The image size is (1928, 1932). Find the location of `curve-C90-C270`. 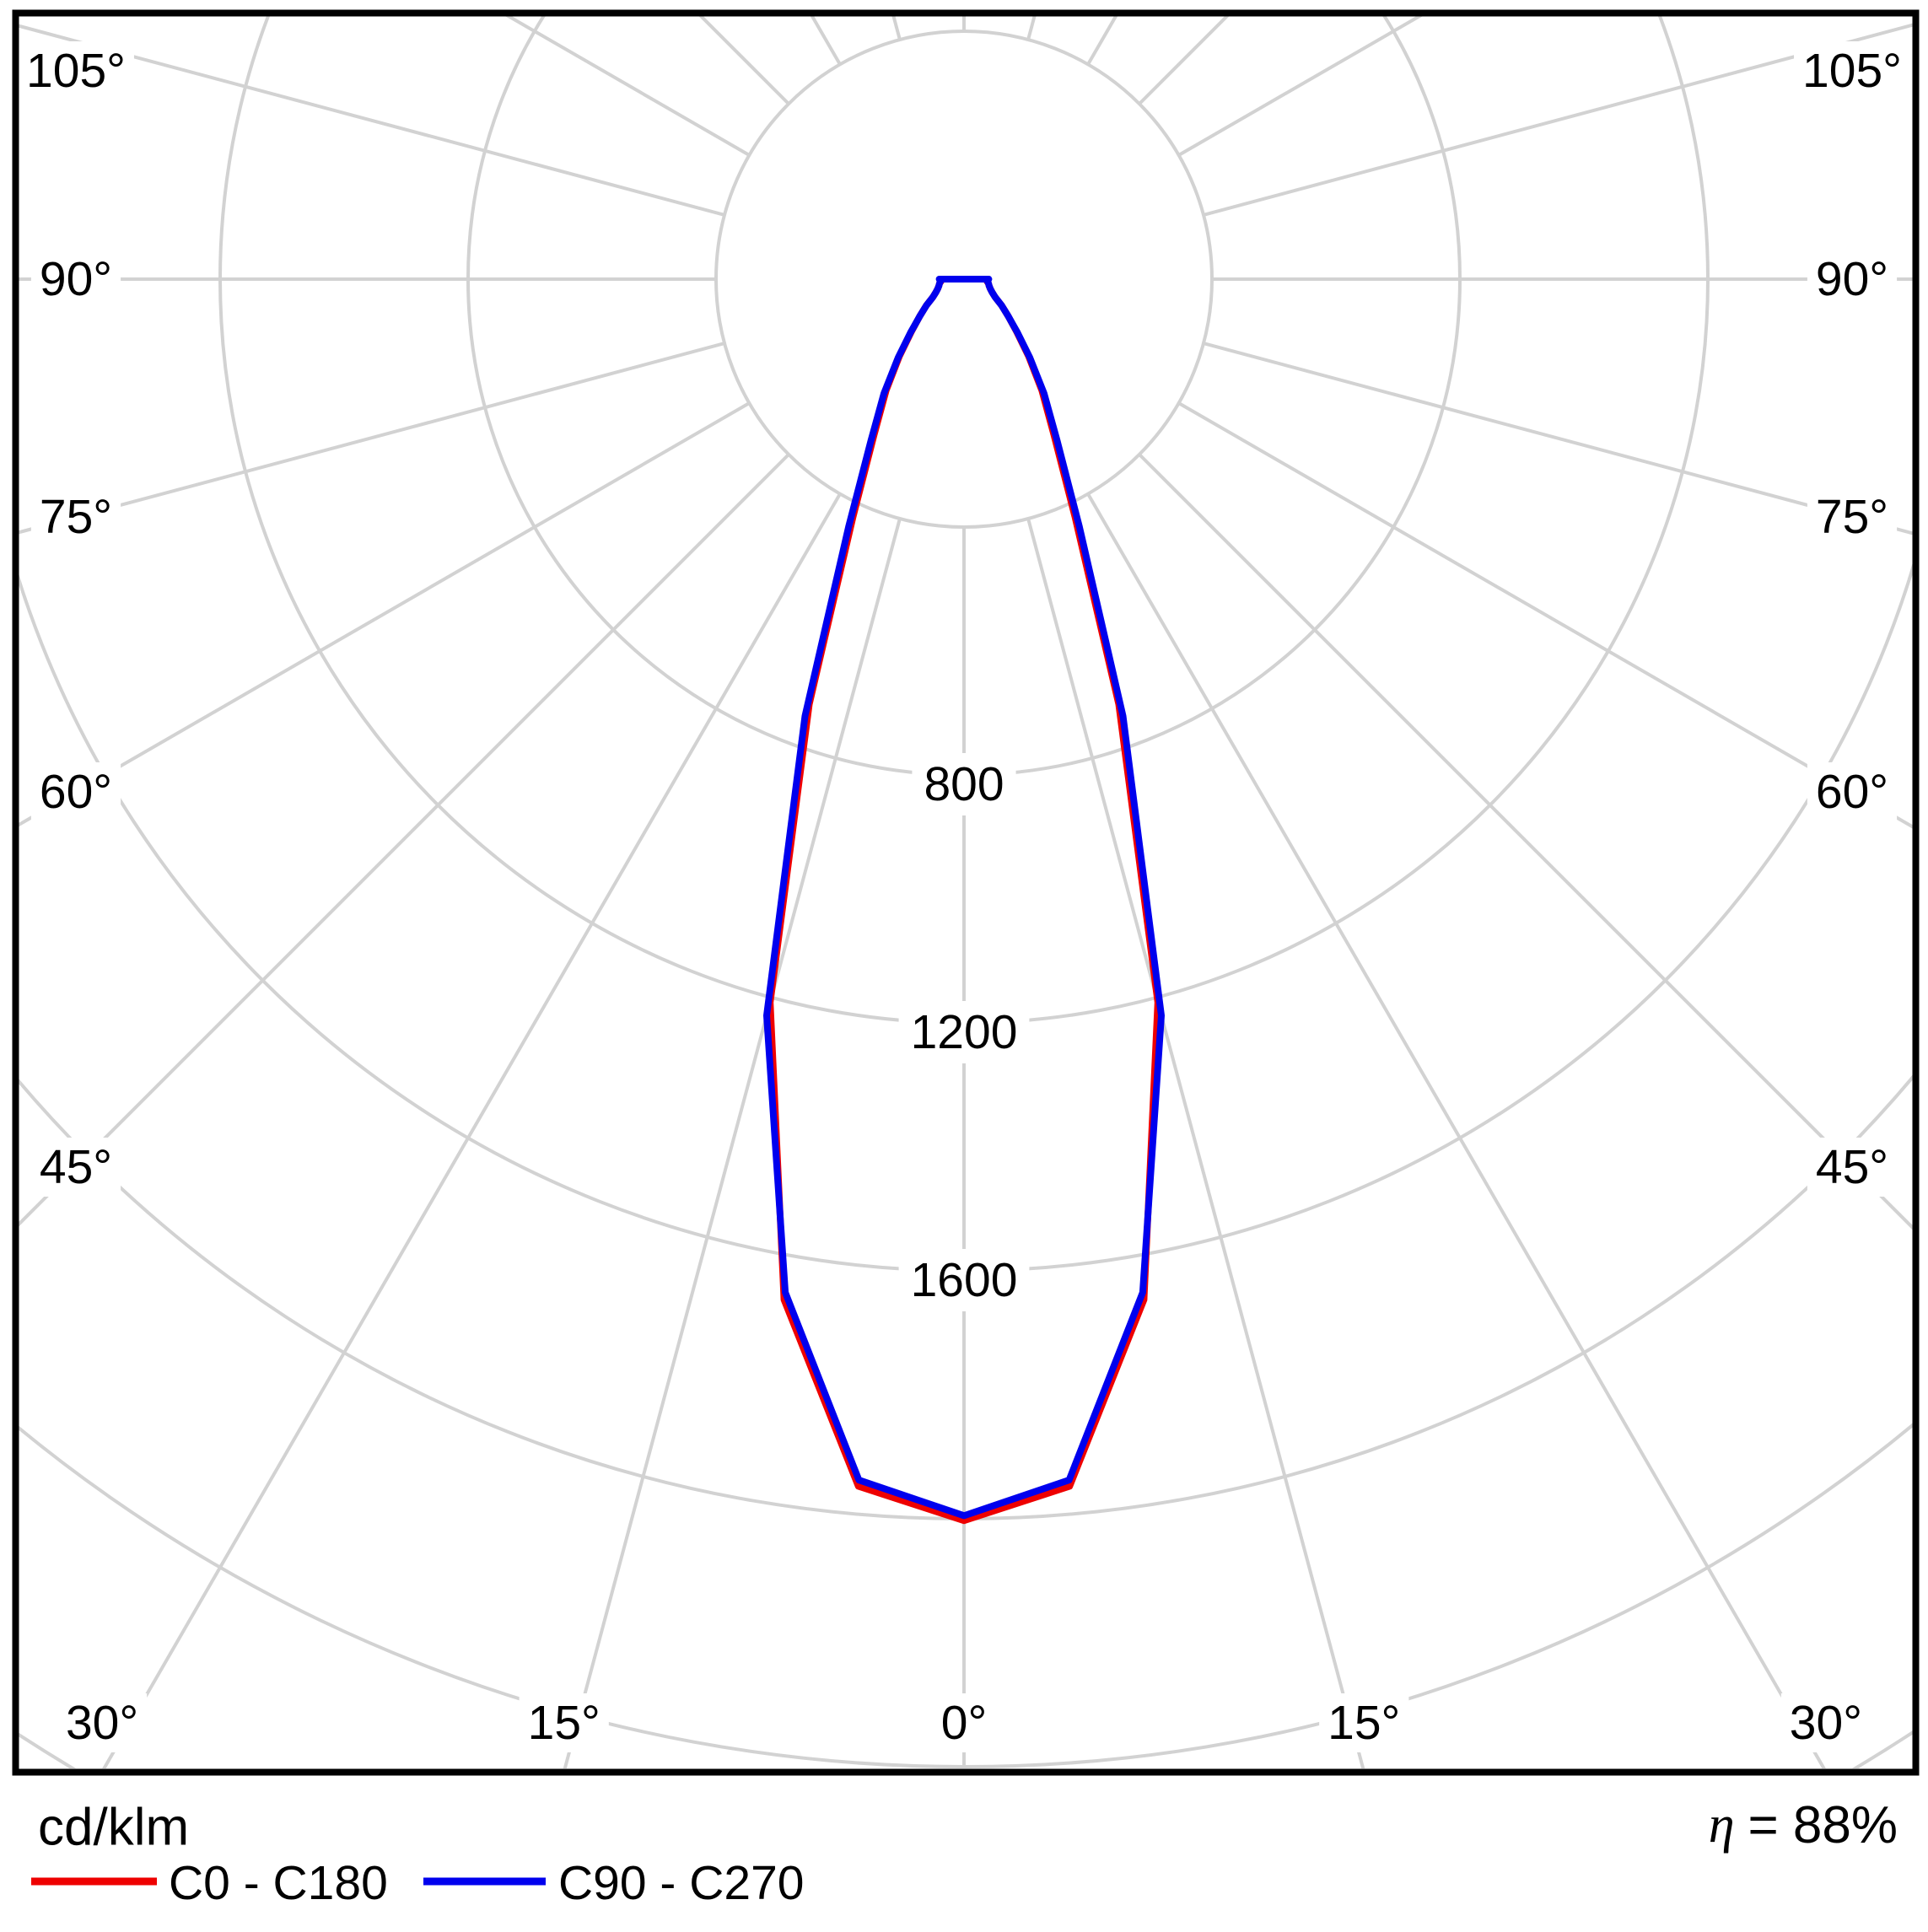

curve-C90-C270 is located at coordinates (964, 898).